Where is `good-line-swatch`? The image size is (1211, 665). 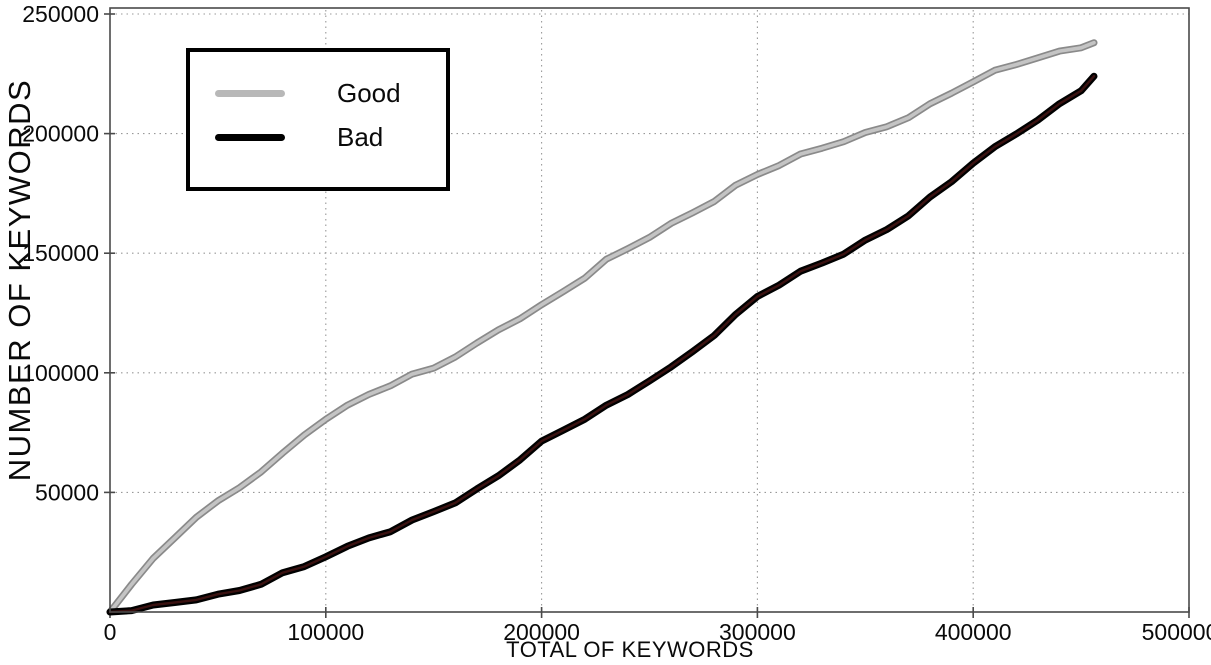 good-line-swatch is located at coordinates (250, 93).